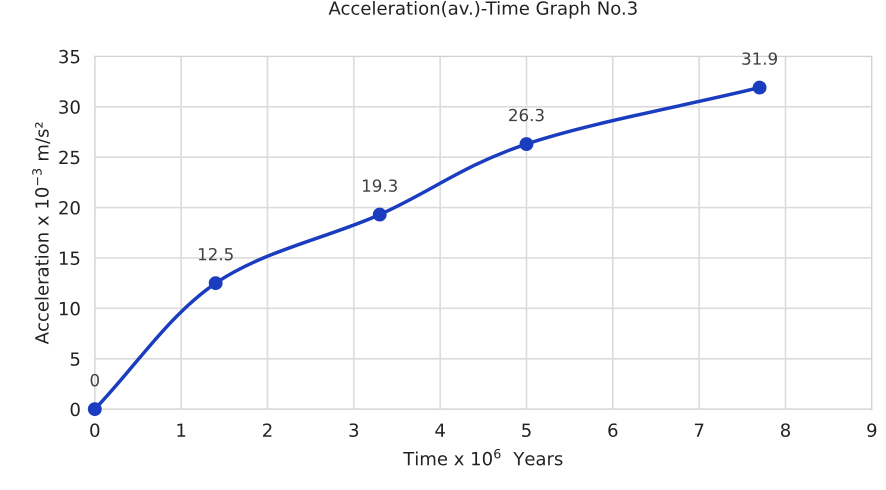 The image size is (886, 490). What do you see at coordinates (215, 254) in the screenshot?
I see `data-label: 12.5` at bounding box center [215, 254].